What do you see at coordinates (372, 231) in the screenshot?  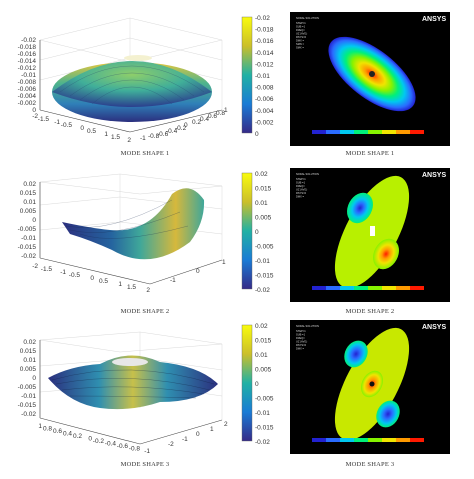 I see `mode-2-center-node` at bounding box center [372, 231].